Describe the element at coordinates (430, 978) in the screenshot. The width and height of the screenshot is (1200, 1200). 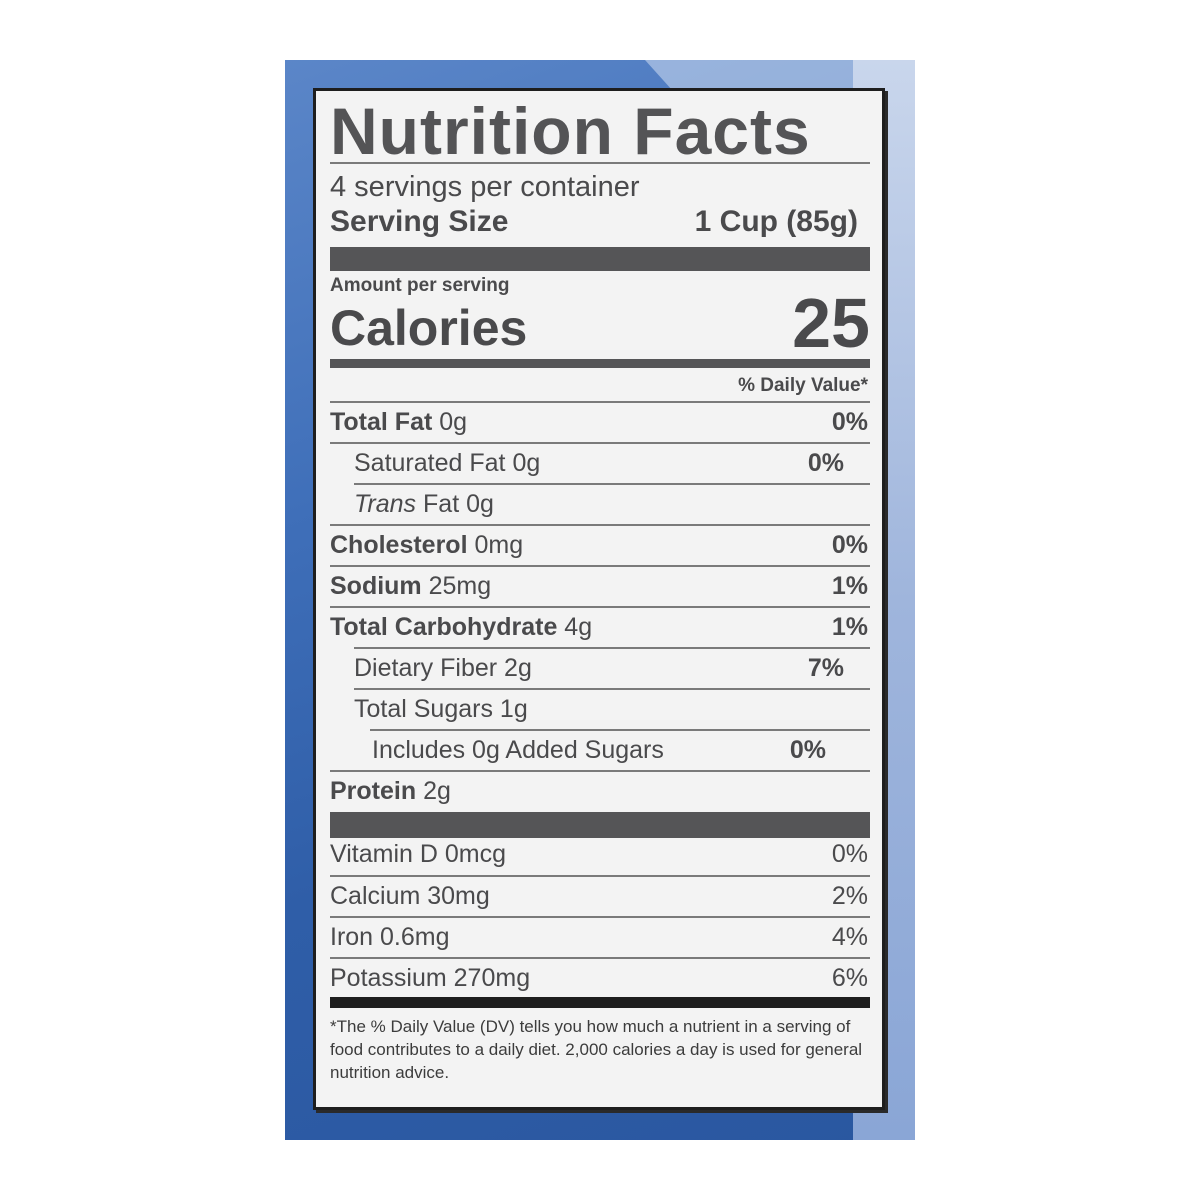
I see `vitamin-name: Potassium 270mg` at that location.